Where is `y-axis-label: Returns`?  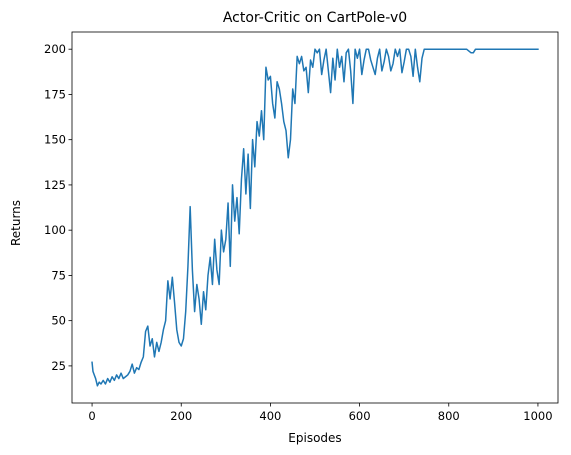
y-axis-label: Returns is located at coordinates (16, 223).